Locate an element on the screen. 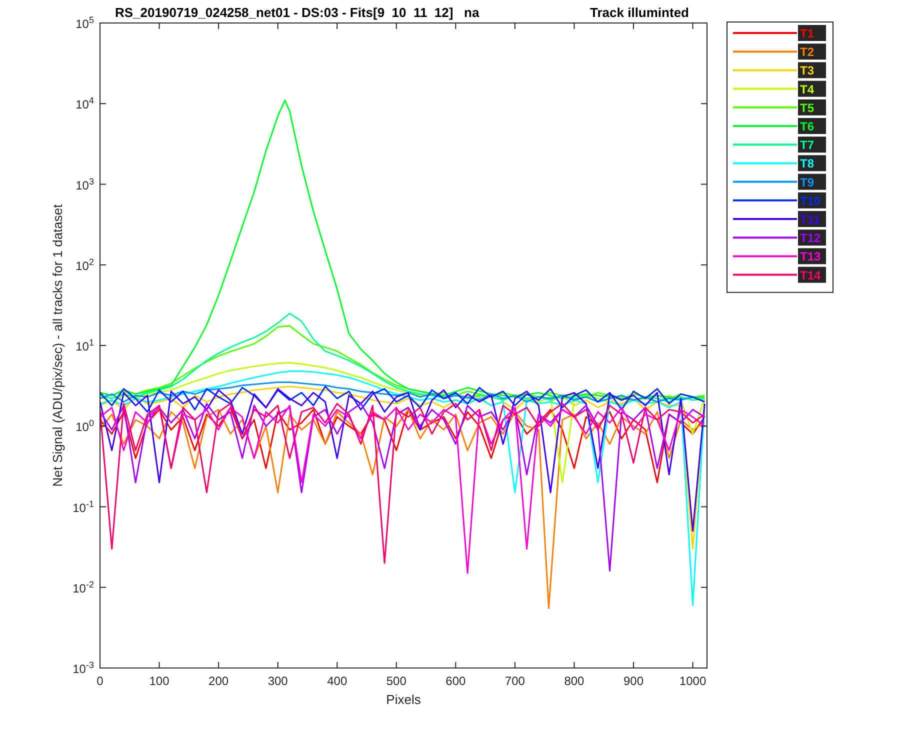 This screenshot has width=900, height=750. x-tick-label: 800 is located at coordinates (574, 681).